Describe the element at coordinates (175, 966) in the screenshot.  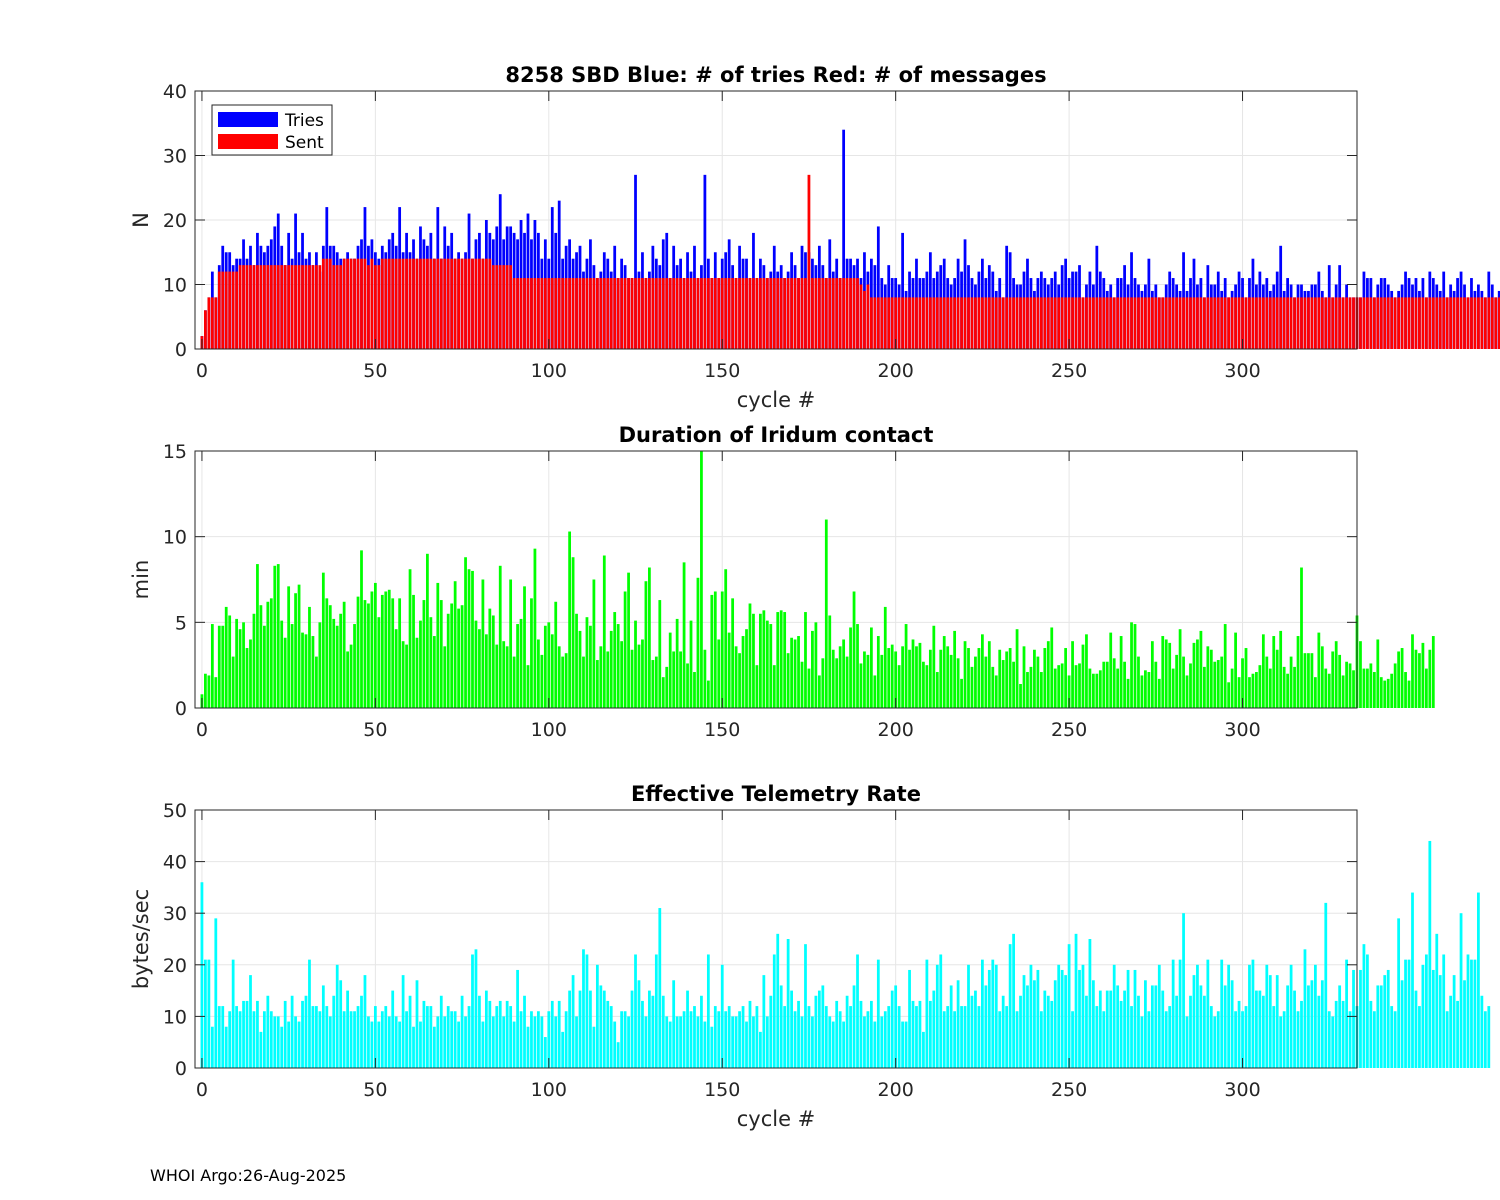
I see `y-tick-label: 20` at that location.